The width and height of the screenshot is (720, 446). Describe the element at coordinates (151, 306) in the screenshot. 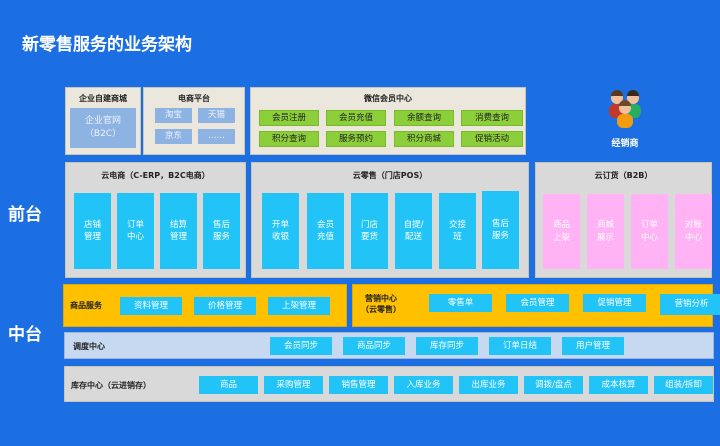

I see `goods-service-item: 资料管理` at that location.